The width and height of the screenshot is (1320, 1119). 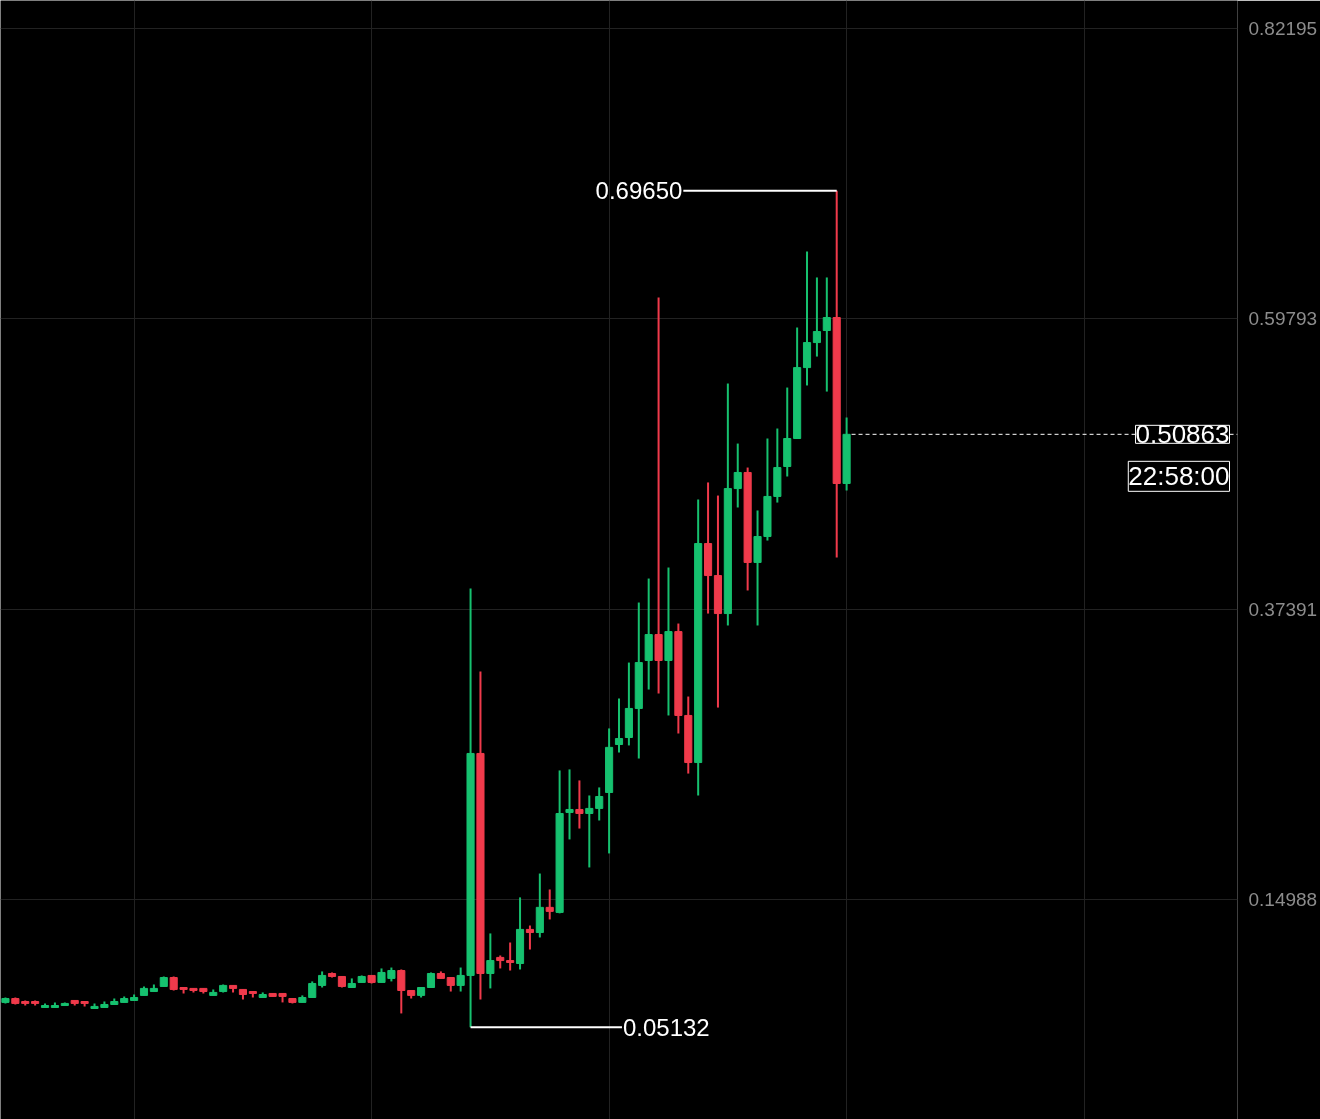 I want to click on annotation: 0.69650, so click(x=639, y=191).